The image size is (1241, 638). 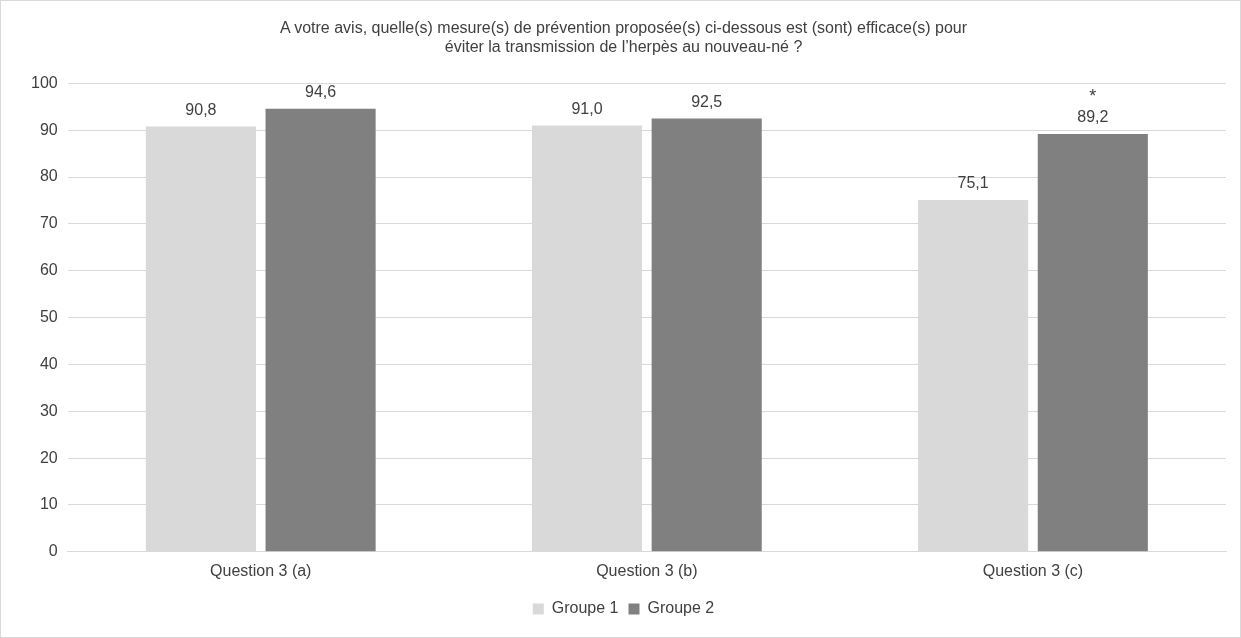 What do you see at coordinates (48, 363) in the screenshot?
I see `y-tick-label: 40` at bounding box center [48, 363].